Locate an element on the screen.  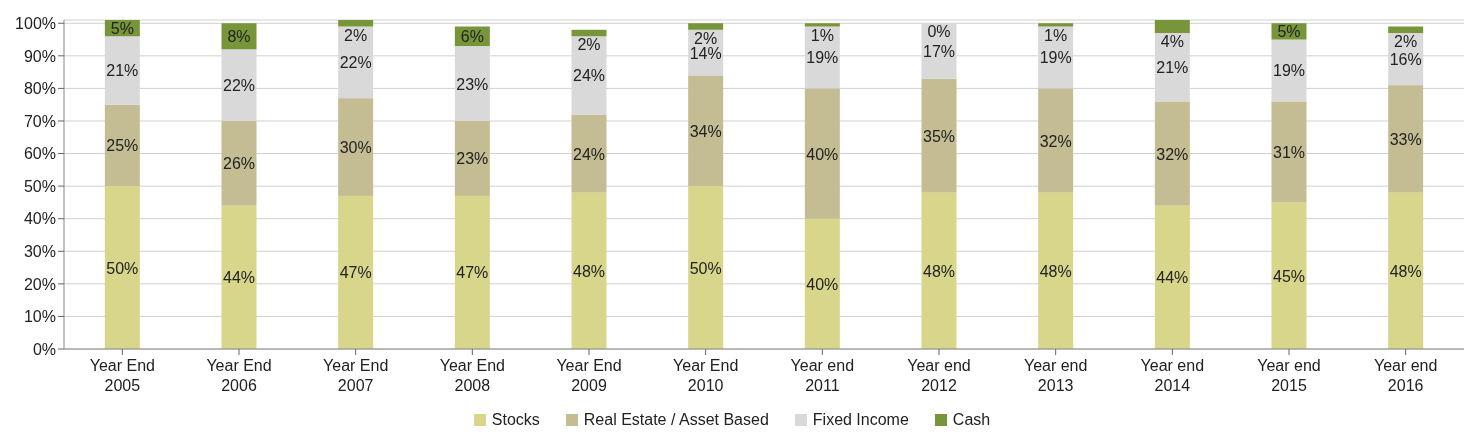
data-label: 4% is located at coordinates (1172, 42).